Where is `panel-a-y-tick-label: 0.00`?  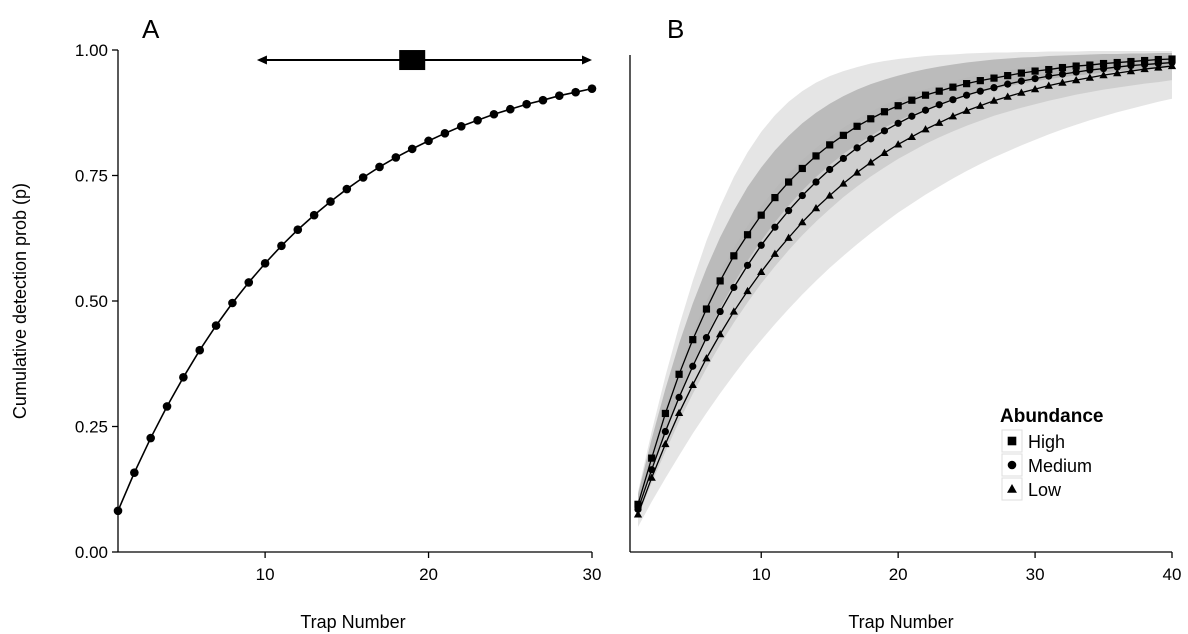
panel-a-y-tick-label: 0.00 is located at coordinates (91, 552).